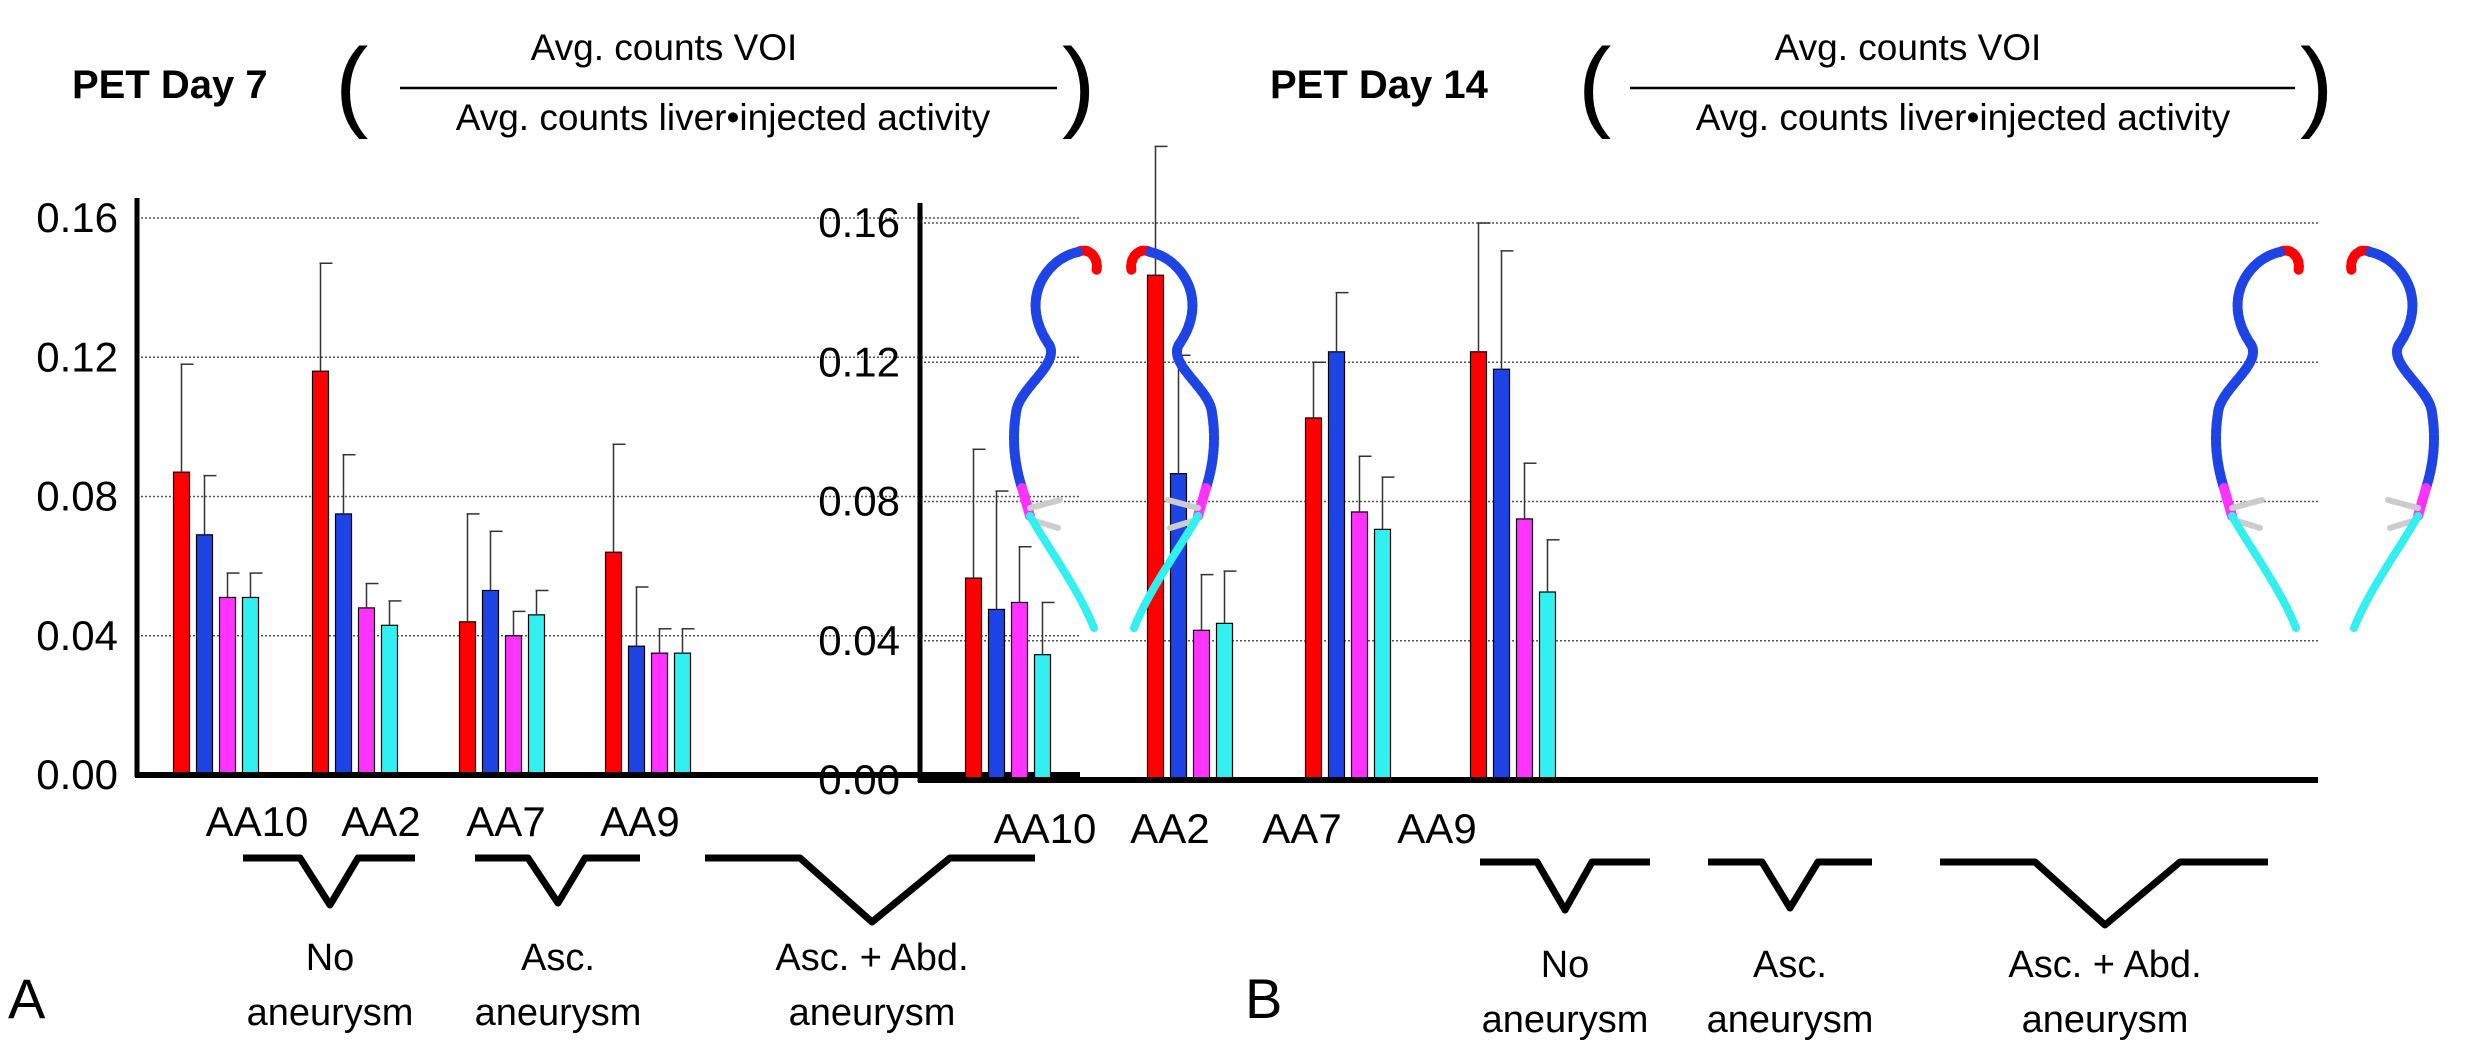 This screenshot has height=1054, width=2469. I want to click on panel-a-title-bold: PET Day 7, so click(170, 85).